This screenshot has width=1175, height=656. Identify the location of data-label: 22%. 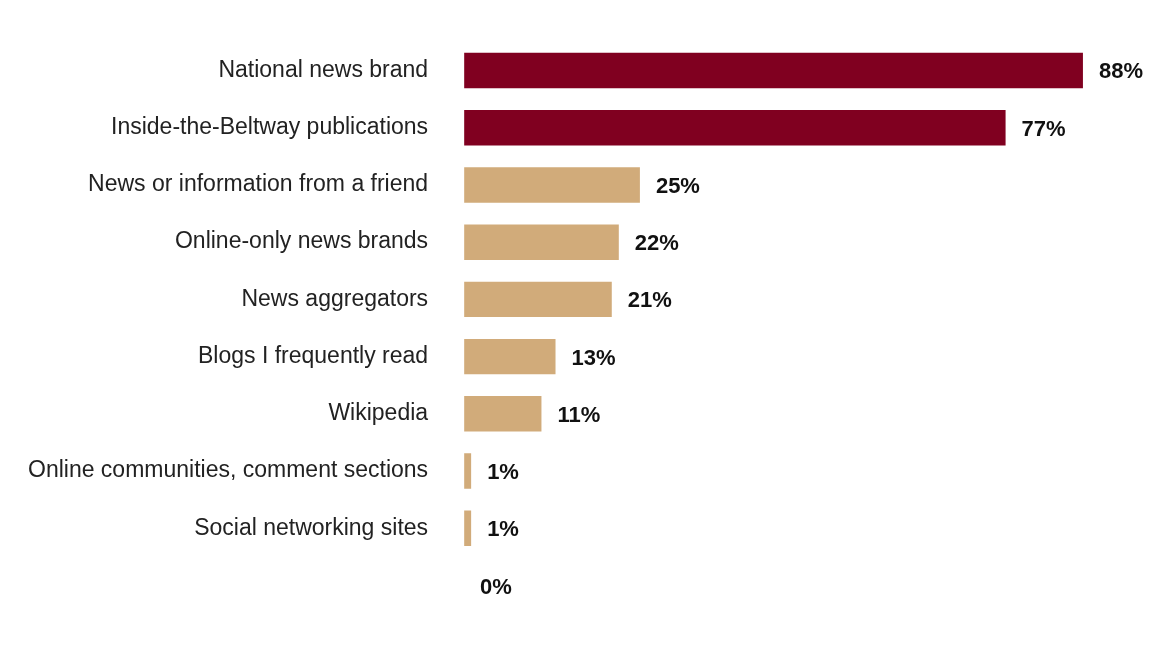
(656, 243).